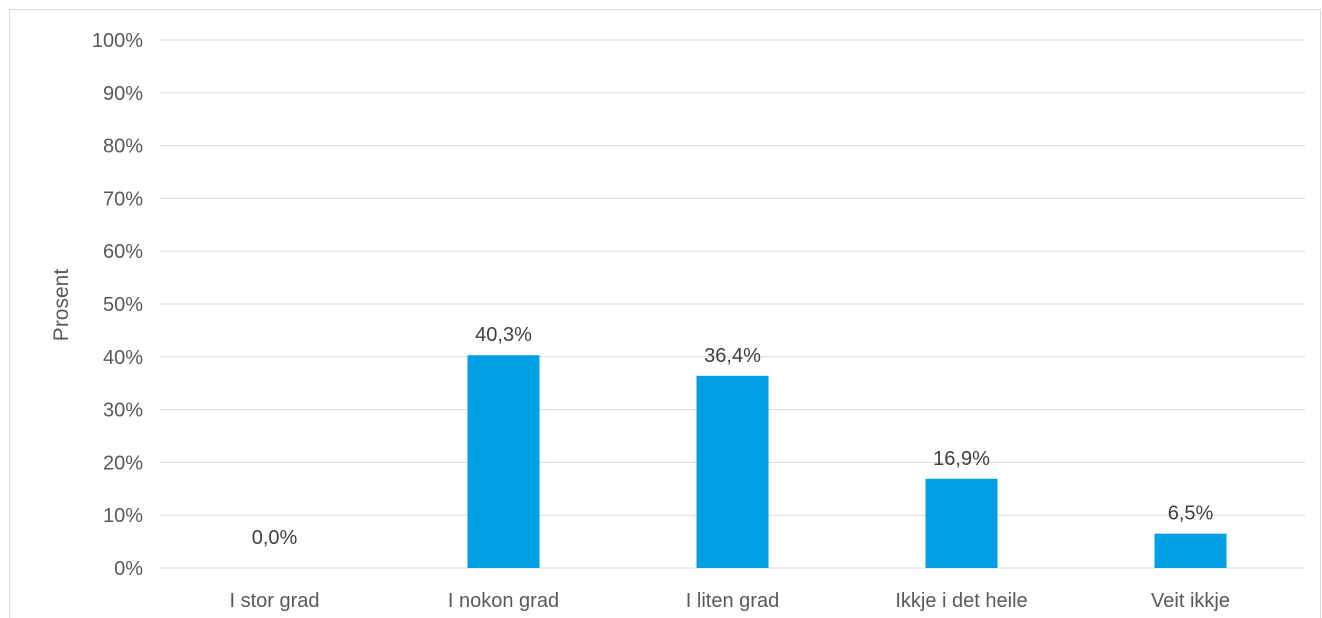 This screenshot has height=618, width=1322. I want to click on y-tick-label: 30%, so click(123, 411).